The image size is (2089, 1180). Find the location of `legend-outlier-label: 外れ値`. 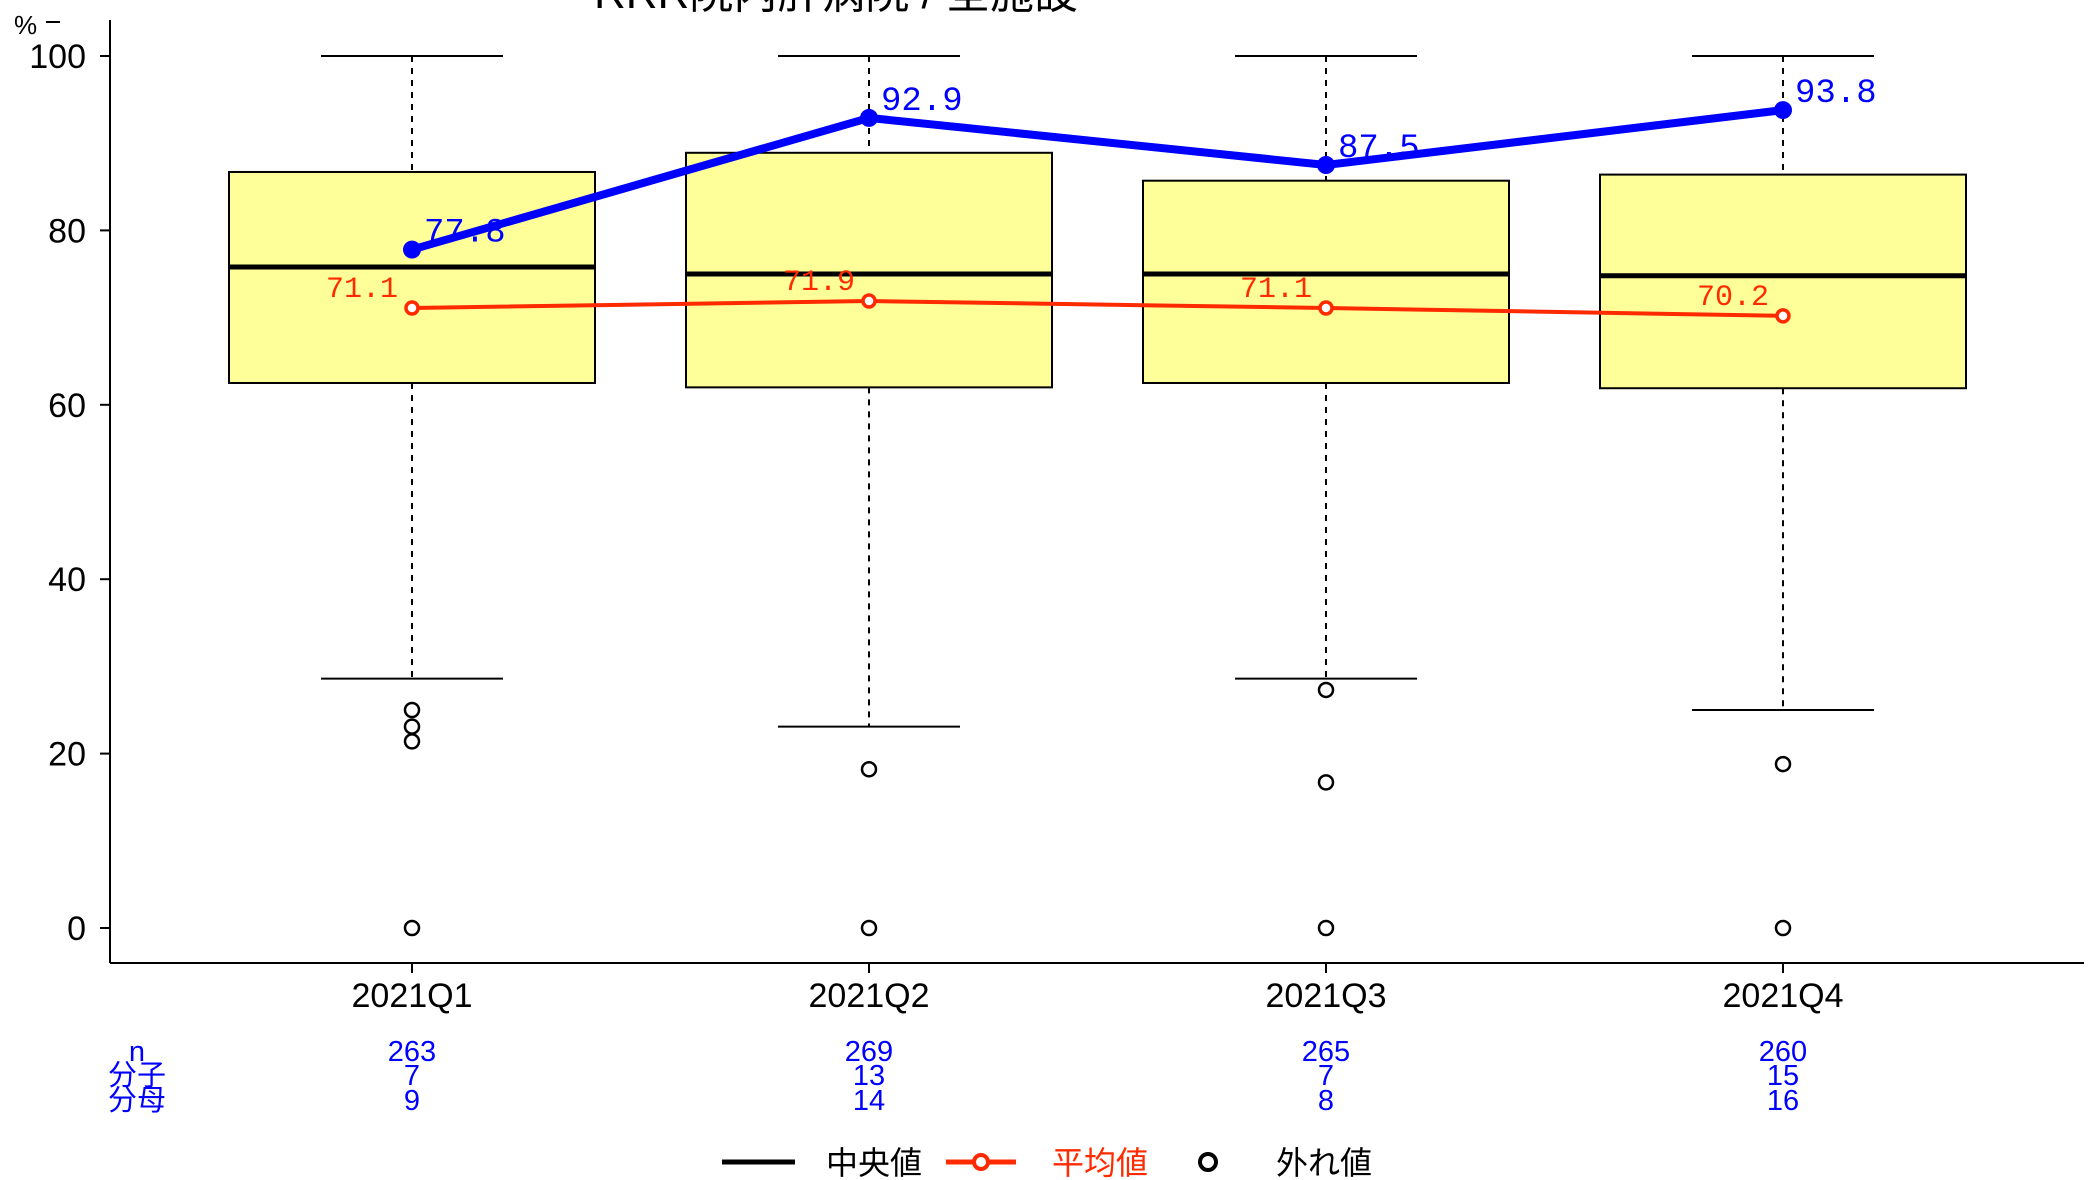

legend-outlier-label: 外れ値 is located at coordinates (1324, 1162).